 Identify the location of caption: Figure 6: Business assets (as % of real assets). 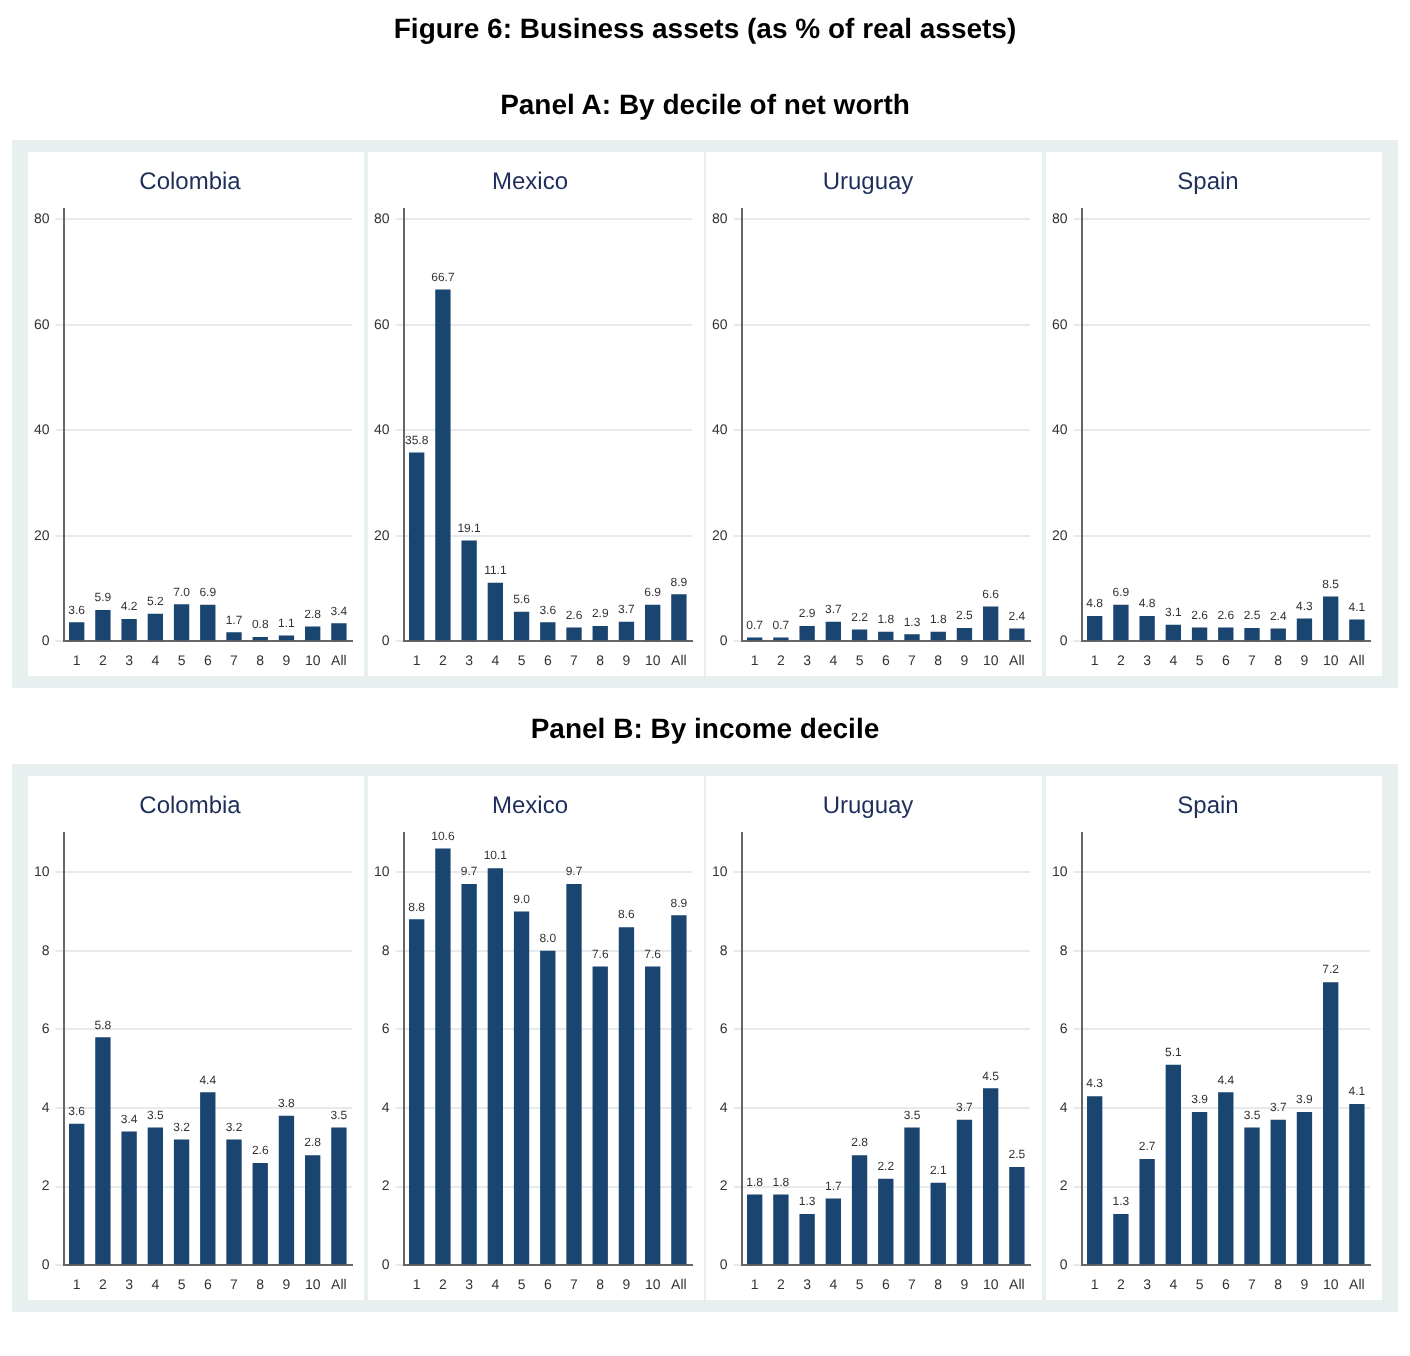
(705, 29).